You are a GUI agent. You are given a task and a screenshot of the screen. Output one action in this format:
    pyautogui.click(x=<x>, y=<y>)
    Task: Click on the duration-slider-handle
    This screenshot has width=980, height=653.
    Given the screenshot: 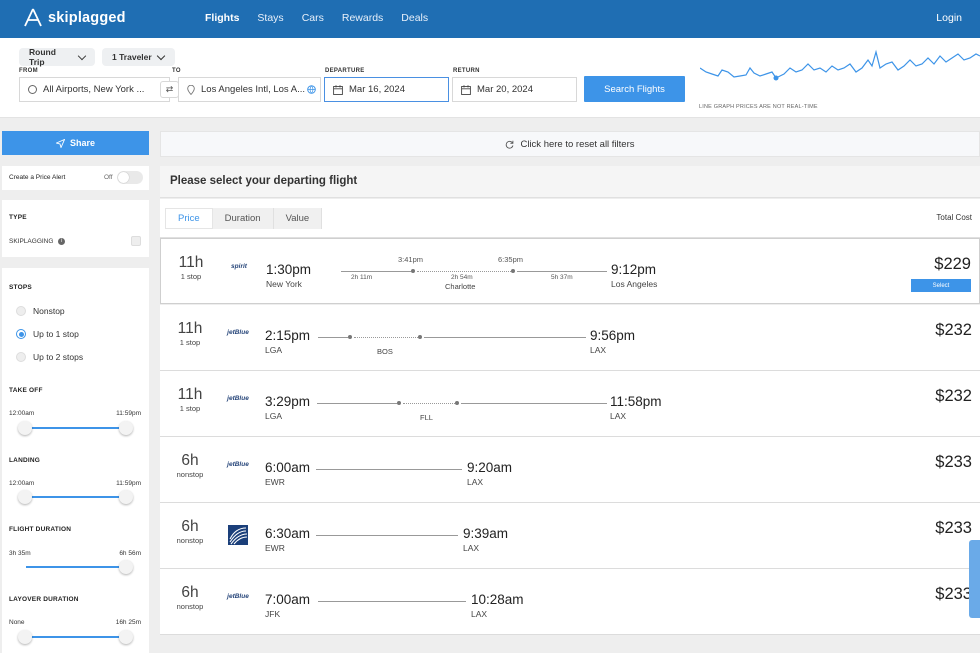 What is the action you would take?
    pyautogui.click(x=126, y=567)
    